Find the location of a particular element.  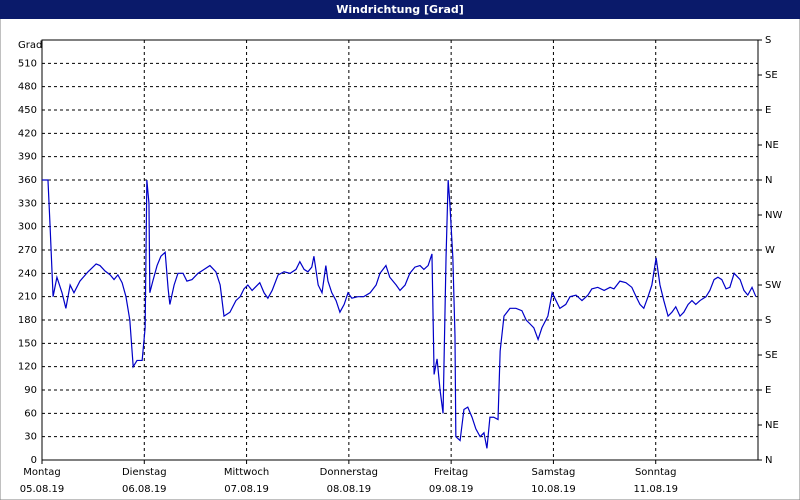

y-tick-label: 240 is located at coordinates (27, 273).